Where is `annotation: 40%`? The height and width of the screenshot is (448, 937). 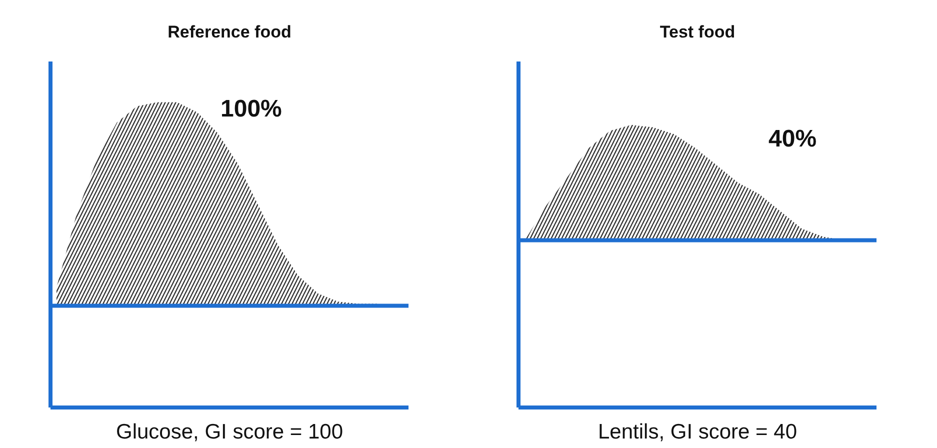
annotation: 40% is located at coordinates (792, 139).